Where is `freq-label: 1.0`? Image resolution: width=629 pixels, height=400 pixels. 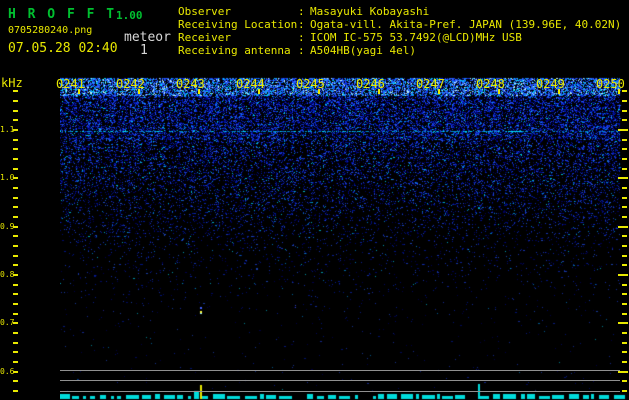
freq-label: 1.0 is located at coordinates (7, 178).